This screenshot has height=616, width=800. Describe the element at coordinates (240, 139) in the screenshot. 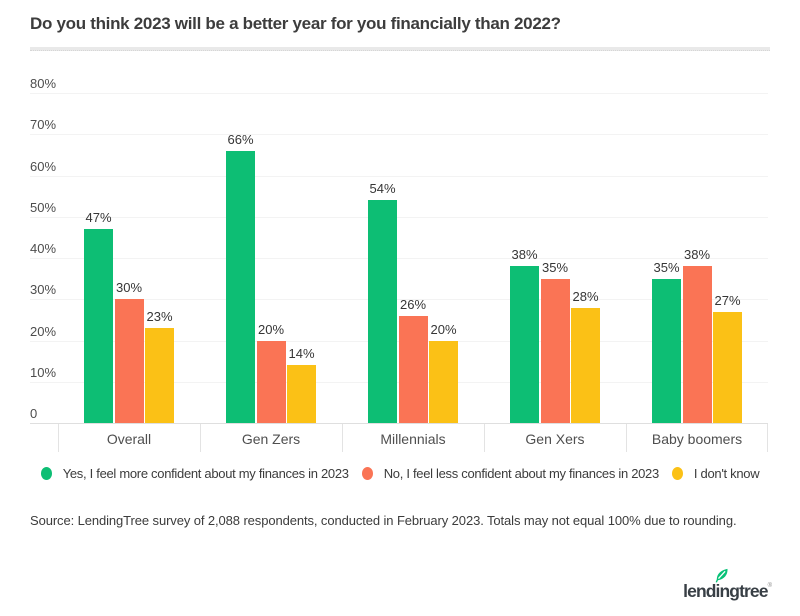

I see `bar-value-label: 66%` at that location.